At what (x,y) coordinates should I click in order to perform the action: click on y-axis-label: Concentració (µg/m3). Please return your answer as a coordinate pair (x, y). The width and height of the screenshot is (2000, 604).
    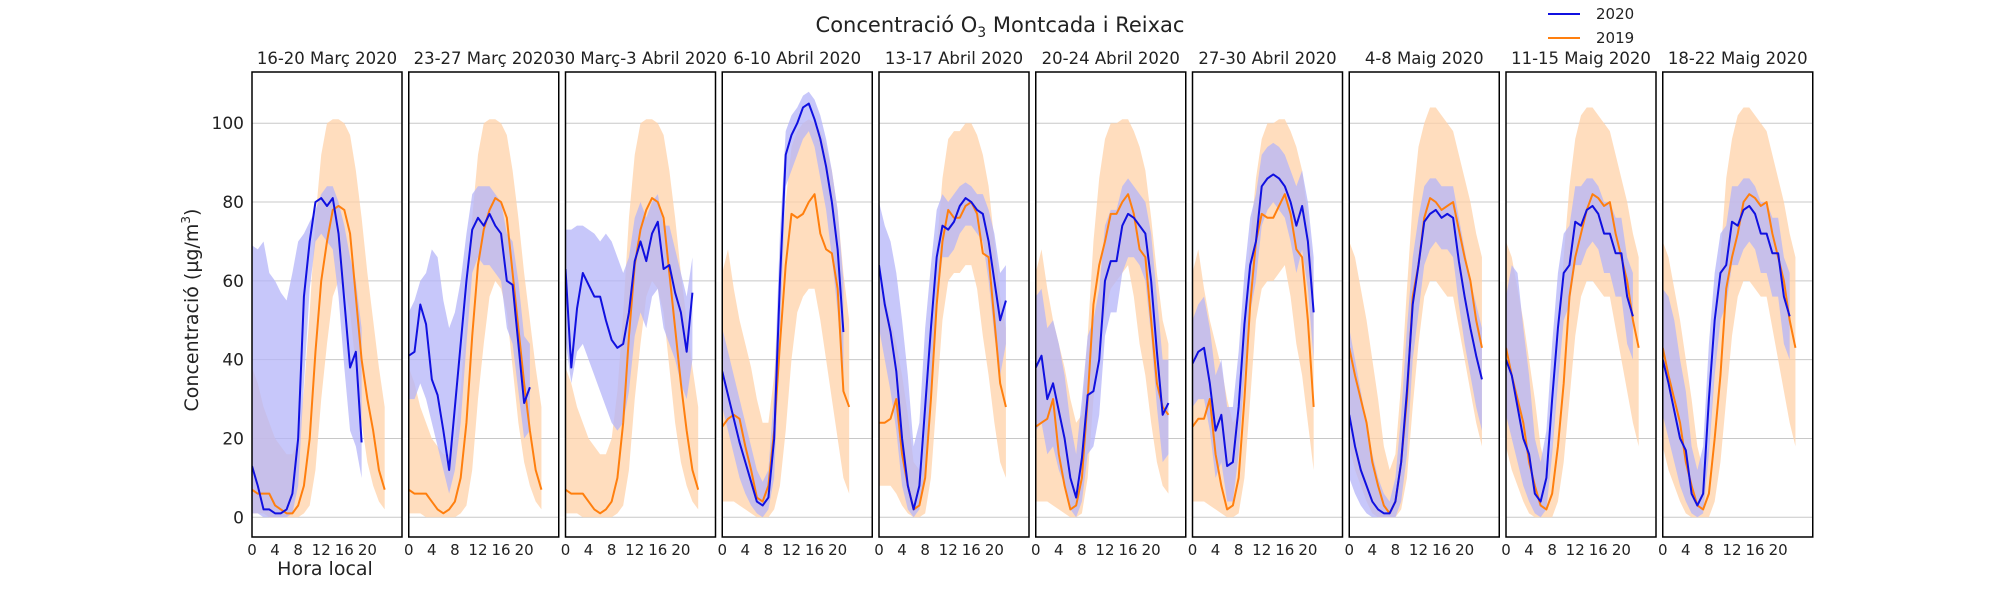
    Looking at the image, I should click on (191, 310).